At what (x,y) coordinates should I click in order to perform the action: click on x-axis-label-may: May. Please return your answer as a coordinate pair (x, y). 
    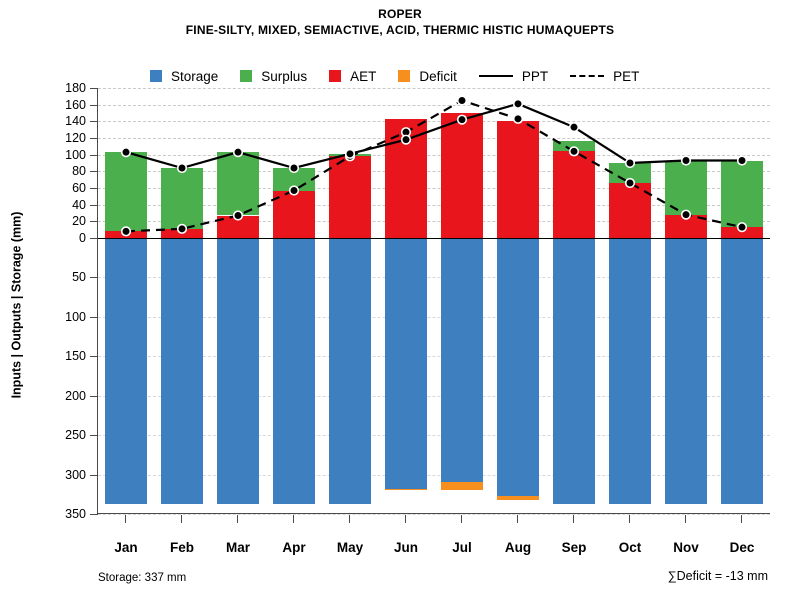
    Looking at the image, I should click on (350, 547).